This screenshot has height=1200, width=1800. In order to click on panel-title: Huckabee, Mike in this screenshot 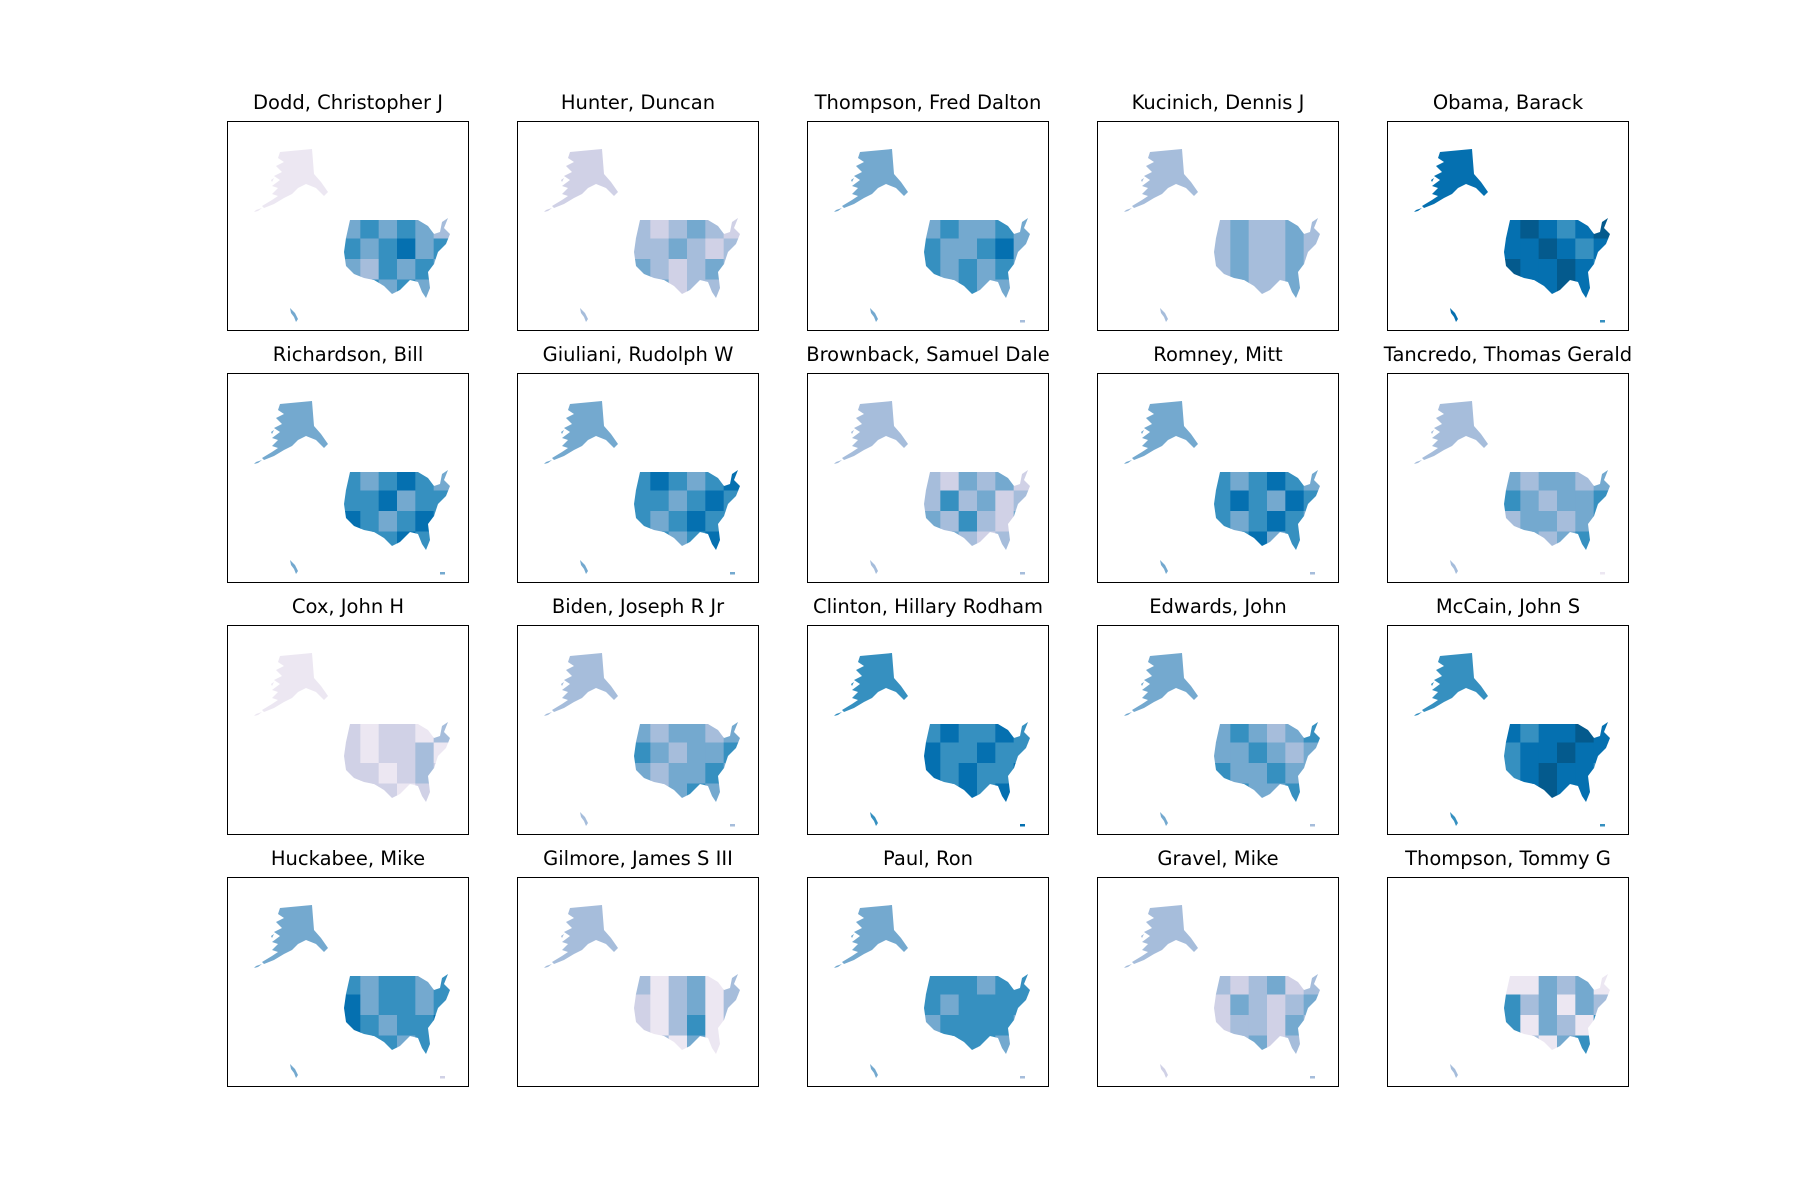, I will do `click(348, 858)`.